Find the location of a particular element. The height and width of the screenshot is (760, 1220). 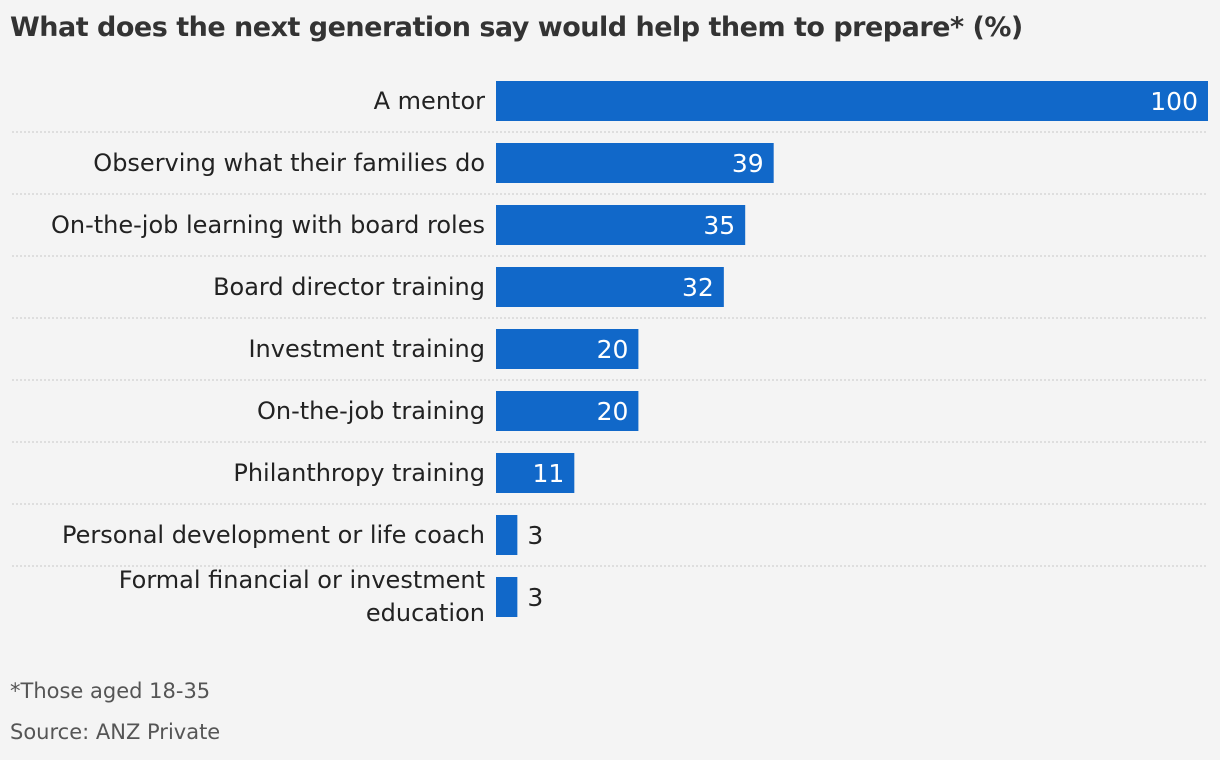

category-label: Board director training is located at coordinates (349, 287).